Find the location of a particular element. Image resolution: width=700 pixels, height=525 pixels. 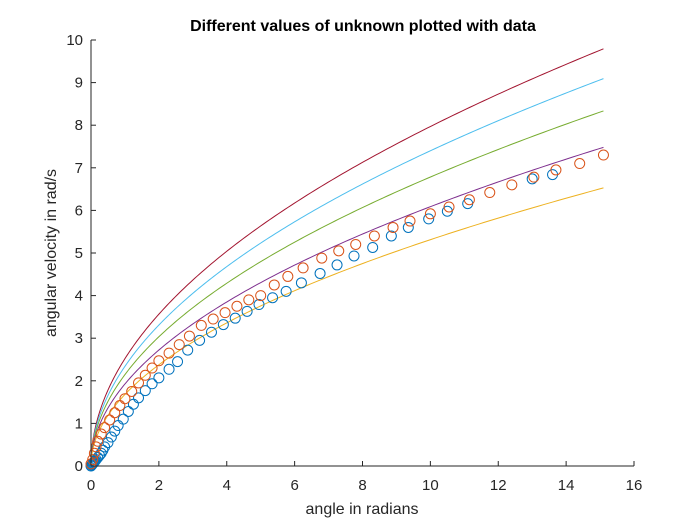

x-tick-label: 12 is located at coordinates (498, 485).